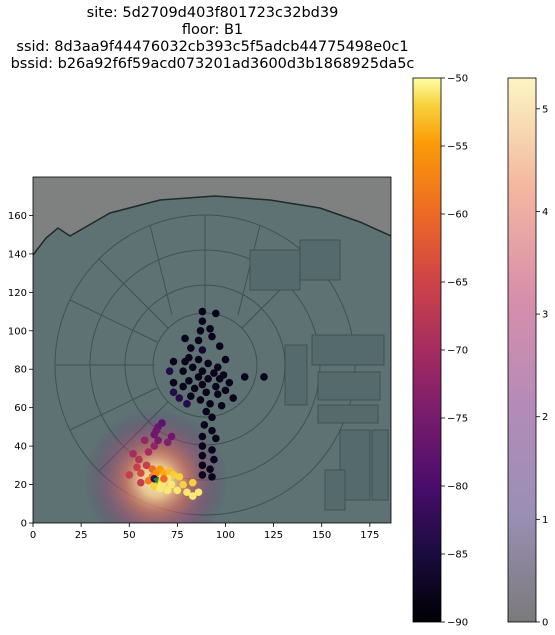 The width and height of the screenshot is (555, 635). I want to click on heatmap-colorbar-tick-label: 4, so click(545, 212).